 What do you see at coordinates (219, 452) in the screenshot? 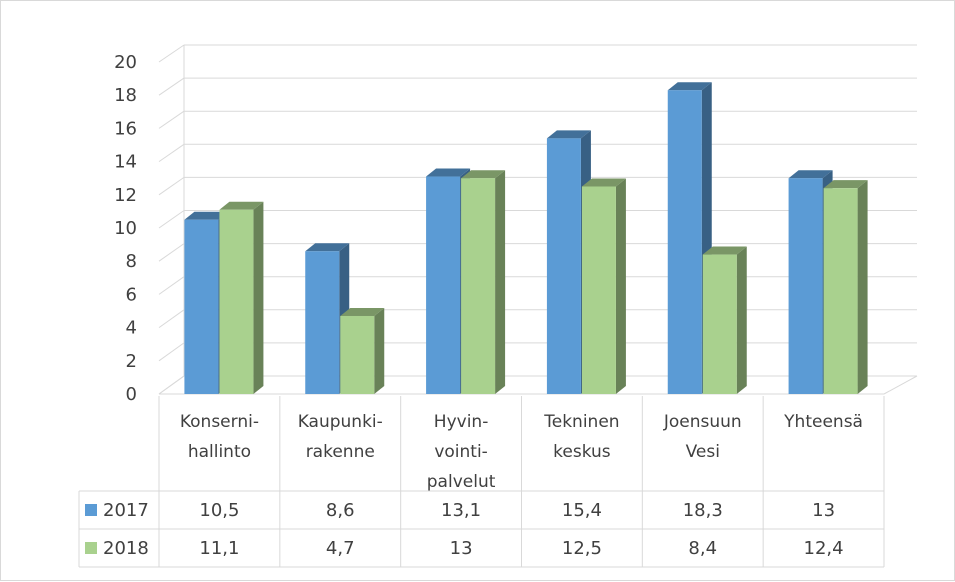
I see `category-label: hallinto` at bounding box center [219, 452].